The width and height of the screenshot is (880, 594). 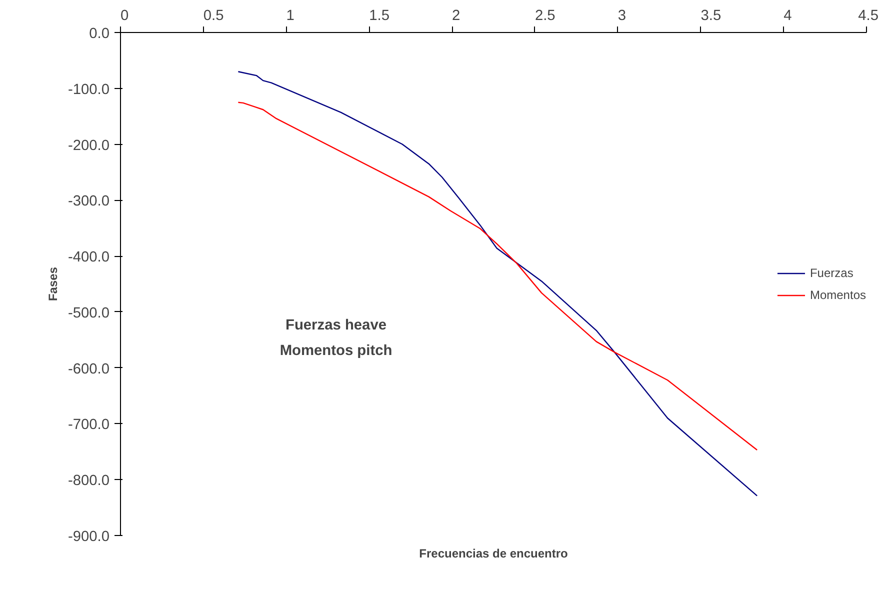 What do you see at coordinates (89, 313) in the screenshot?
I see `y-tick-label: -500.0` at bounding box center [89, 313].